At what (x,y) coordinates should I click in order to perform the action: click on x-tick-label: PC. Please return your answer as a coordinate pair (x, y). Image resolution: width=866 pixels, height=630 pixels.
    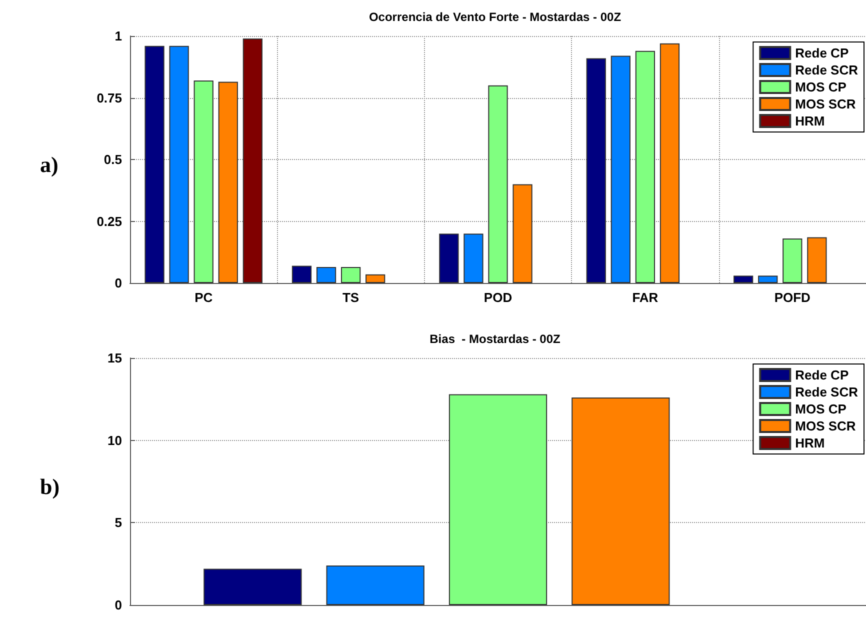
    Looking at the image, I should click on (204, 297).